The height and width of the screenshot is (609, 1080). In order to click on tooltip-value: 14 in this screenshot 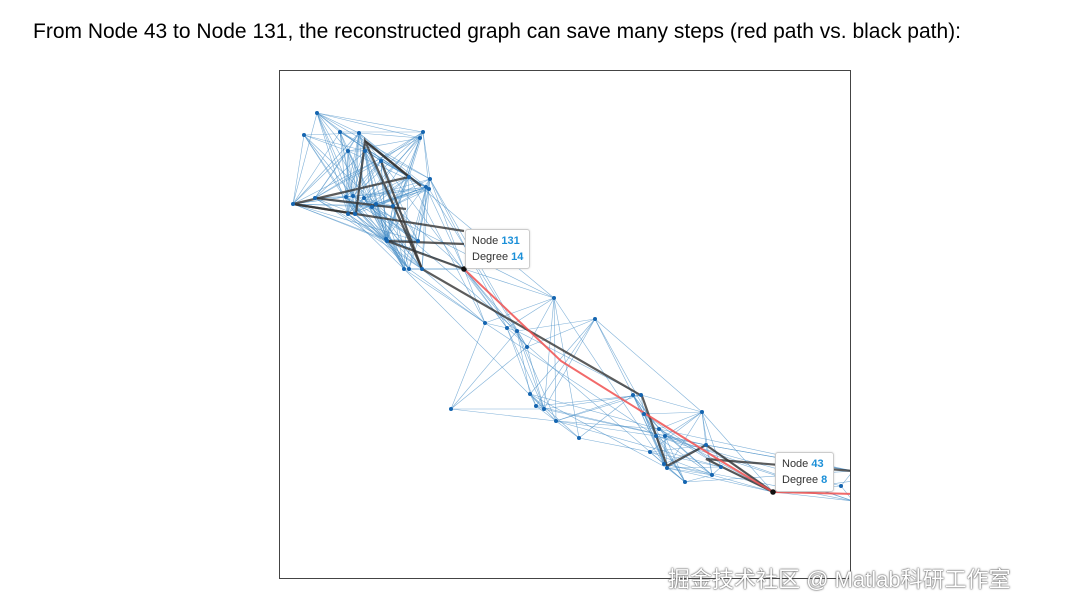, I will do `click(517, 257)`.